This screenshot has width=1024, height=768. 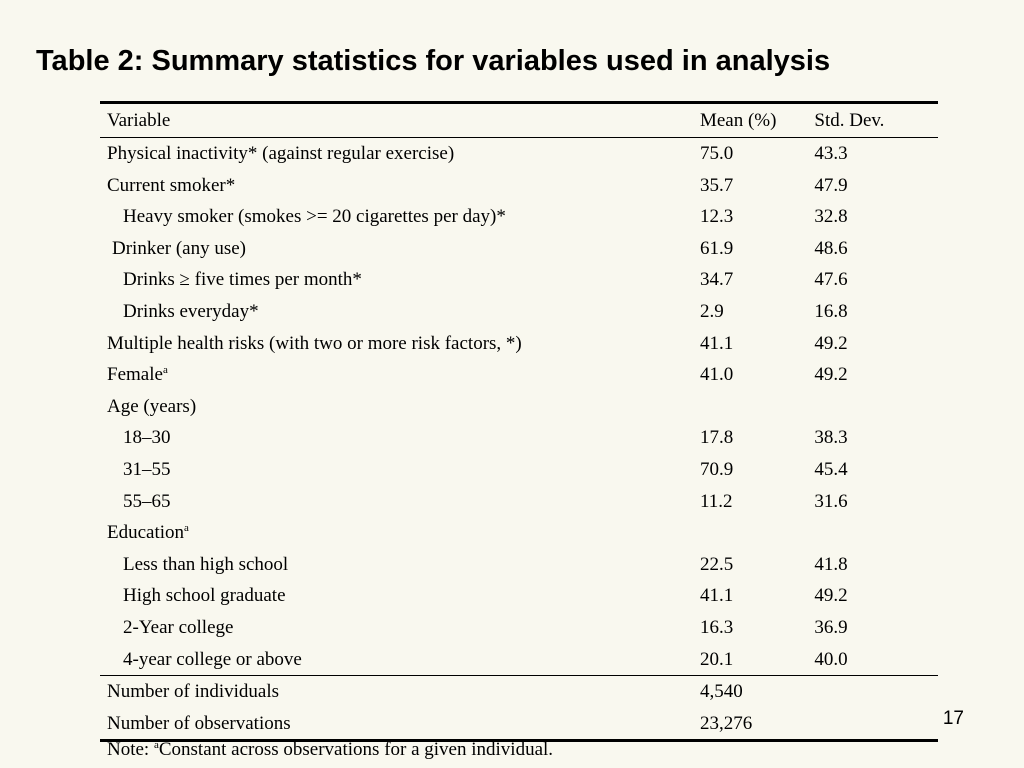 I want to click on row-std-dev: 38.3, so click(x=831, y=438).